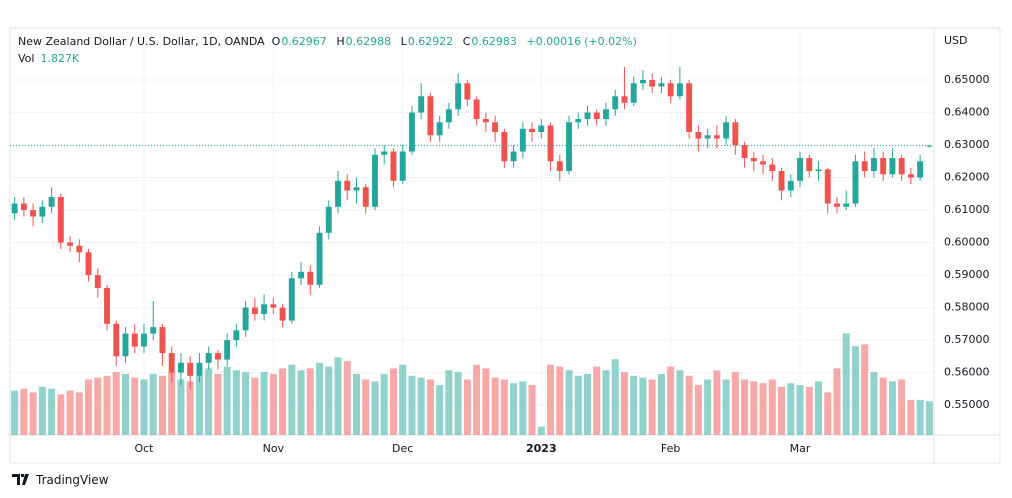  What do you see at coordinates (967, 404) in the screenshot?
I see `y-tick-label: 0.55000` at bounding box center [967, 404].